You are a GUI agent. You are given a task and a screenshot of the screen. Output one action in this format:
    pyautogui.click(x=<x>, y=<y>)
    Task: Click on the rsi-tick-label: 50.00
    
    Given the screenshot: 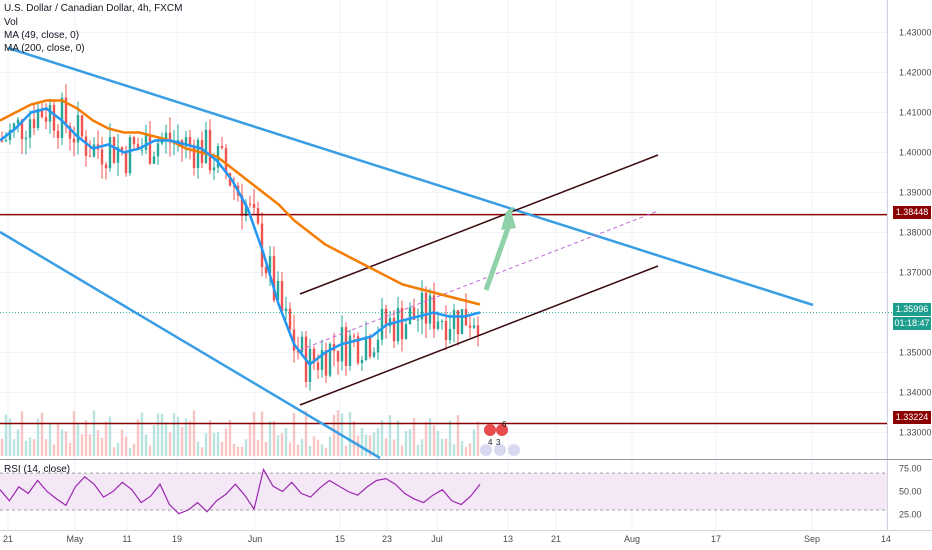 What is the action you would take?
    pyautogui.click(x=910, y=492)
    